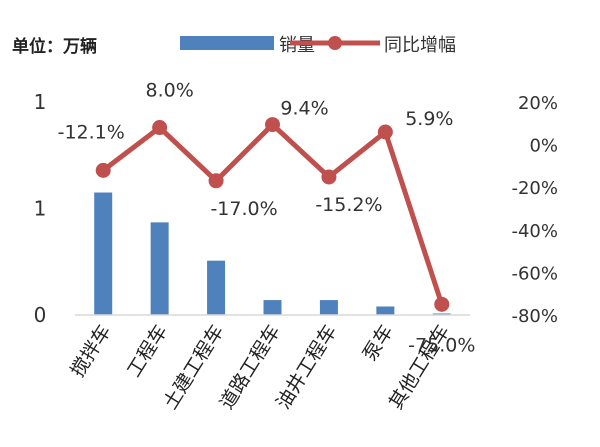  What do you see at coordinates (147, 351) in the screenshot?
I see `category-label: 工程车` at bounding box center [147, 351].